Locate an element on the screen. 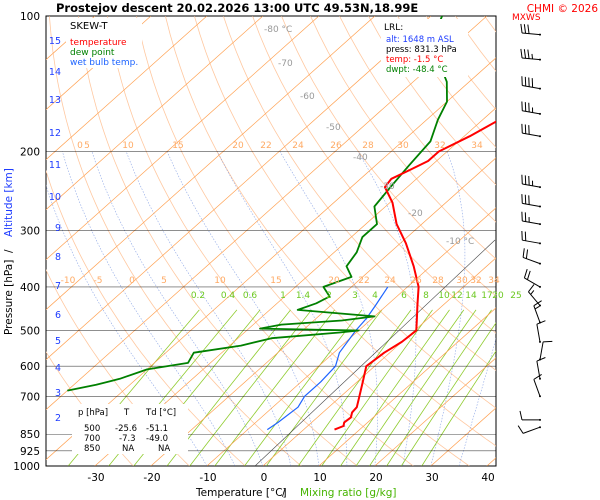 The width and height of the screenshot is (600, 500). pressure-tick-label: 500 is located at coordinates (30, 332).